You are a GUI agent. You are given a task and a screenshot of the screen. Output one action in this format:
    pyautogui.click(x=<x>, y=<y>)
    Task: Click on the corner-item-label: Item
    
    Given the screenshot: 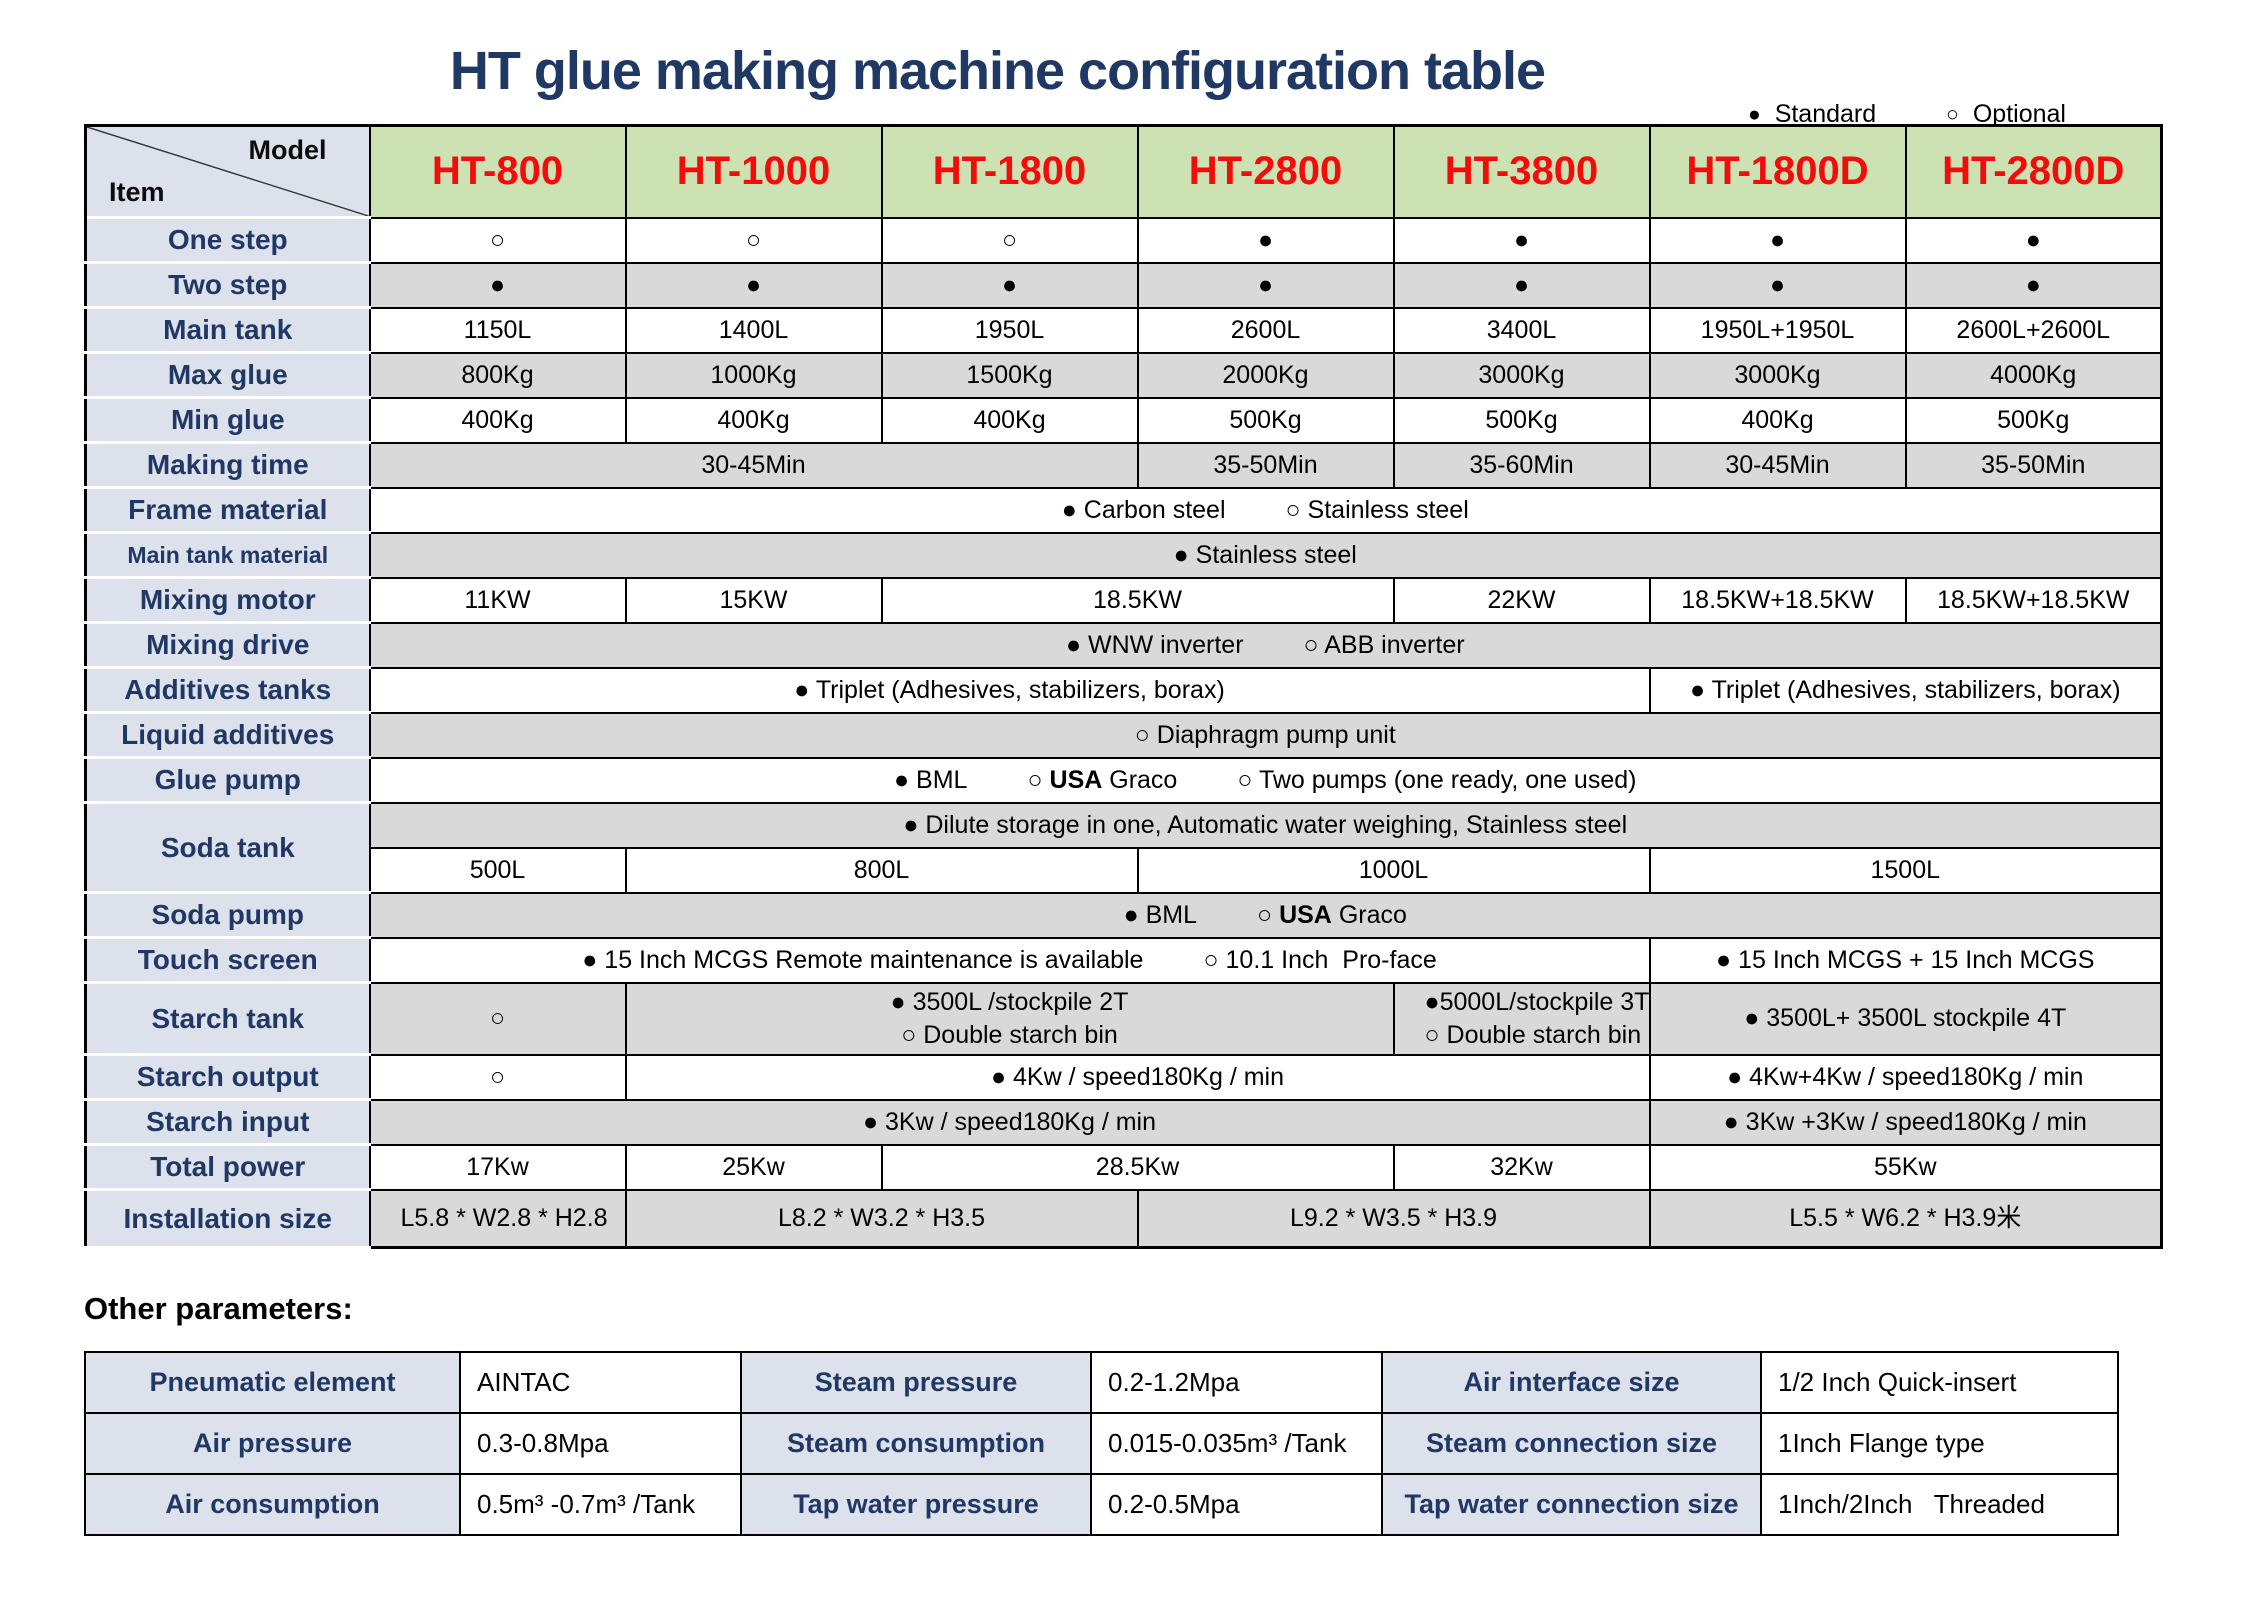 What is the action you would take?
    pyautogui.click(x=137, y=192)
    